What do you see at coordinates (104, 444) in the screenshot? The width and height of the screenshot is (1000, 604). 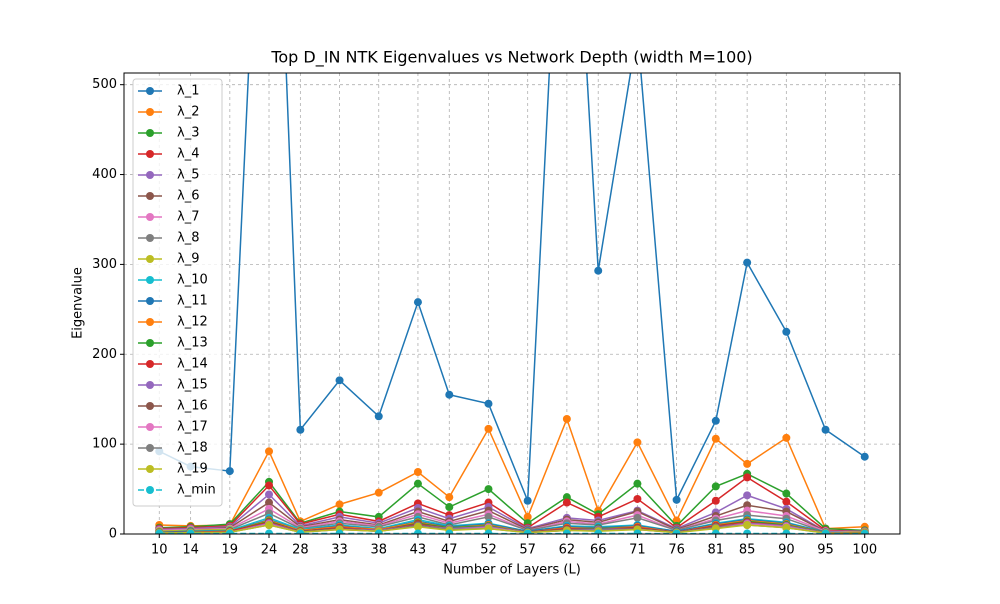 I see `y-tick-label: 100` at bounding box center [104, 444].